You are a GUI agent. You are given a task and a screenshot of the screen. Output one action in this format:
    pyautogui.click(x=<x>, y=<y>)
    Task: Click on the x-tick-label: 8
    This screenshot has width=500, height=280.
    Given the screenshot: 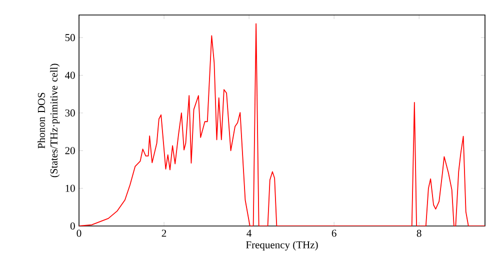 What is the action you would take?
    pyautogui.click(x=419, y=233)
    